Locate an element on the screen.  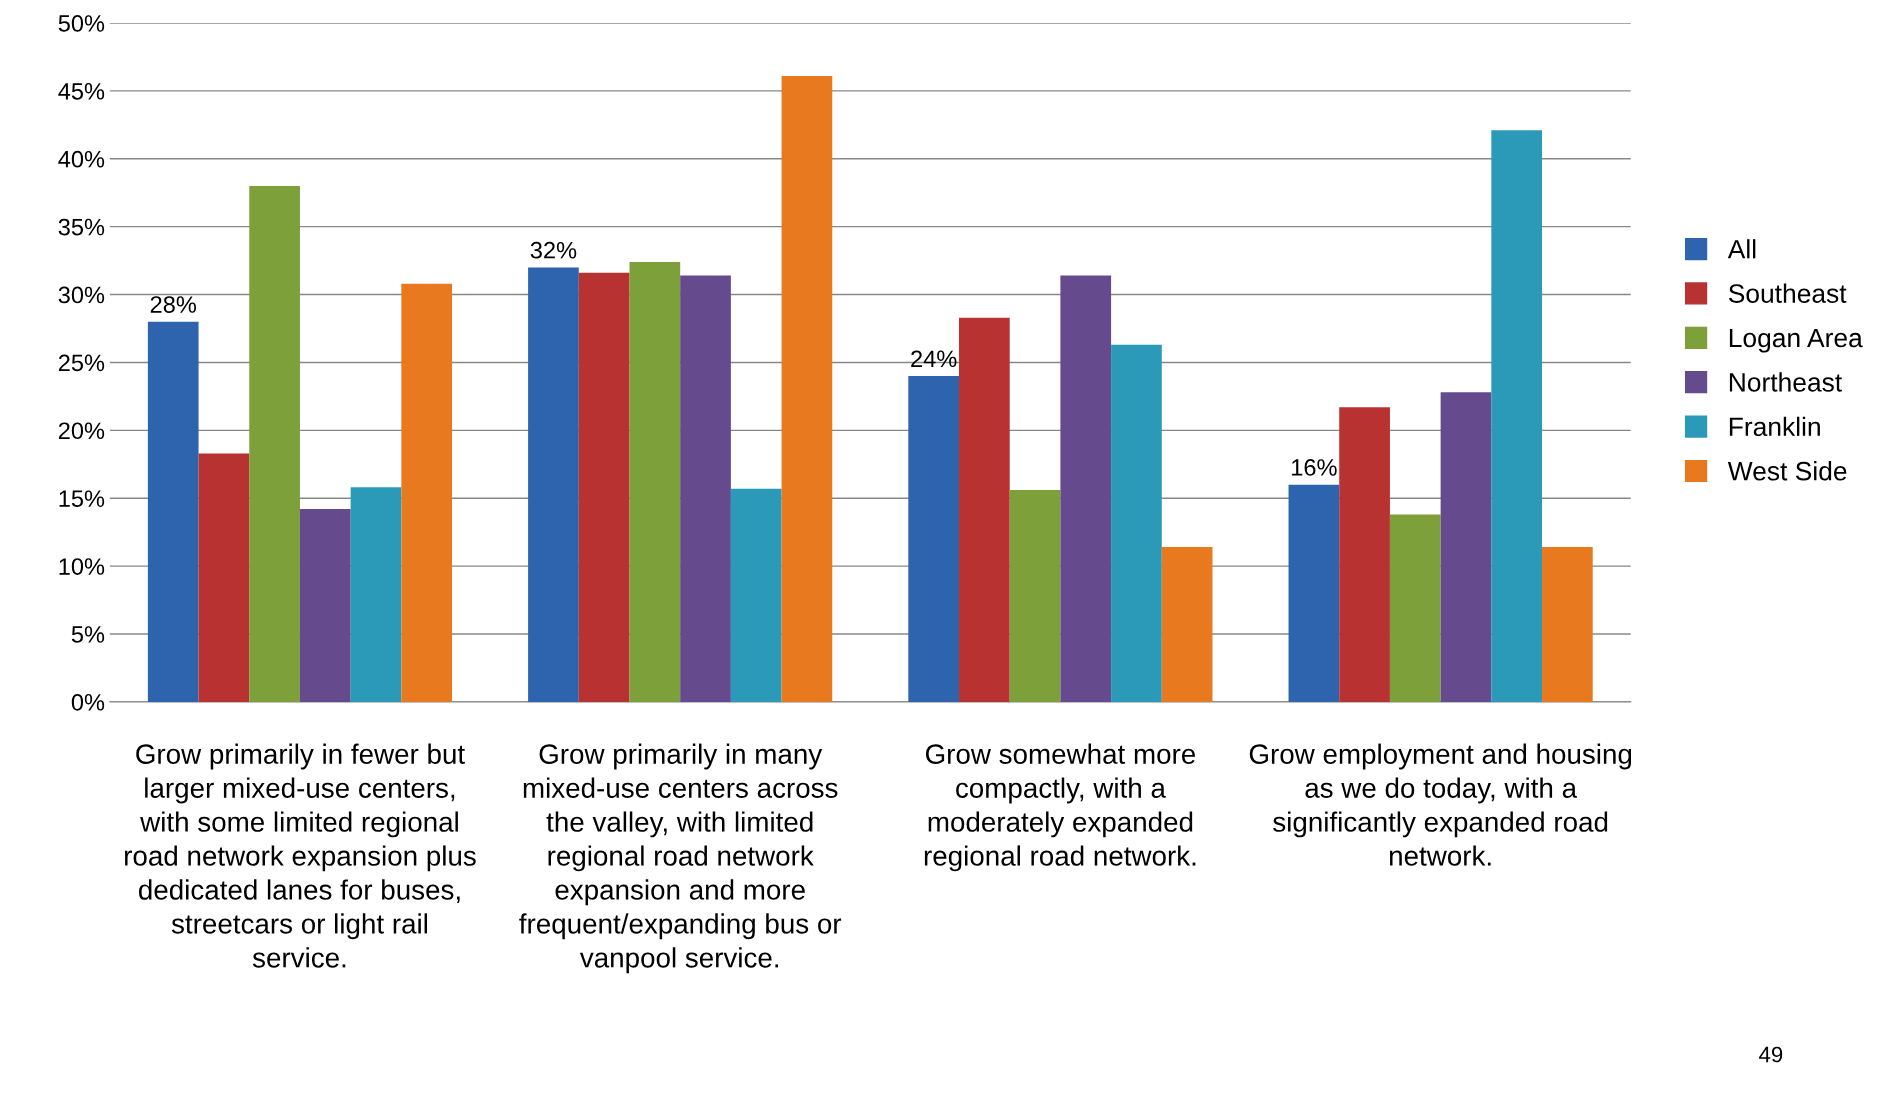
data-label: 32% is located at coordinates (553, 250).